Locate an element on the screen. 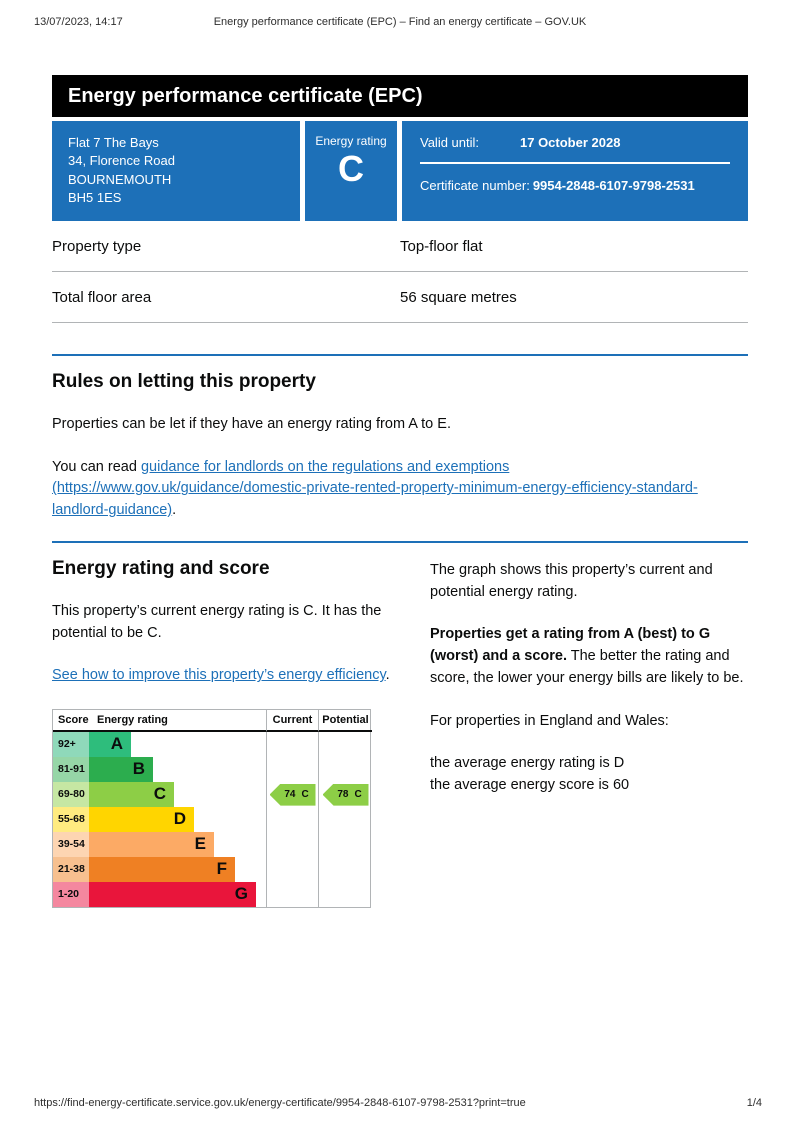  valid-until-label: Valid until: is located at coordinates (450, 142).